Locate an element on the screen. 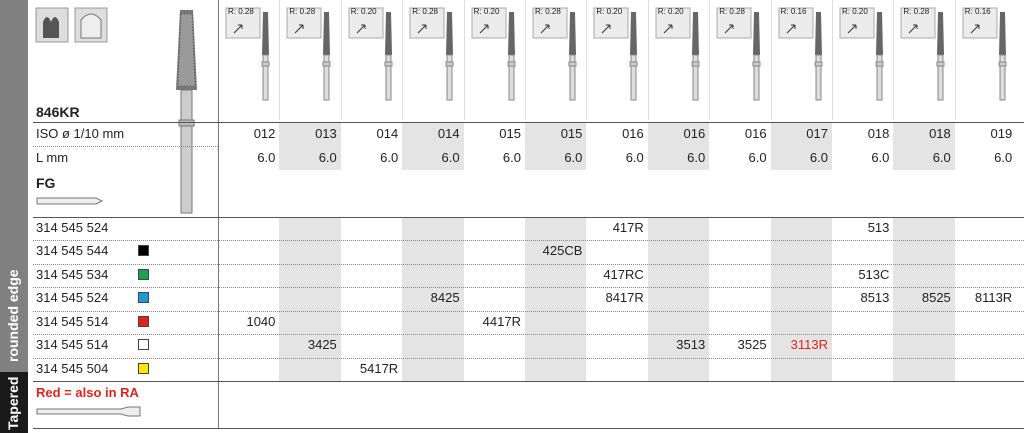 This screenshot has height=433, width=1024. note: Red = also in RA is located at coordinates (87, 392).